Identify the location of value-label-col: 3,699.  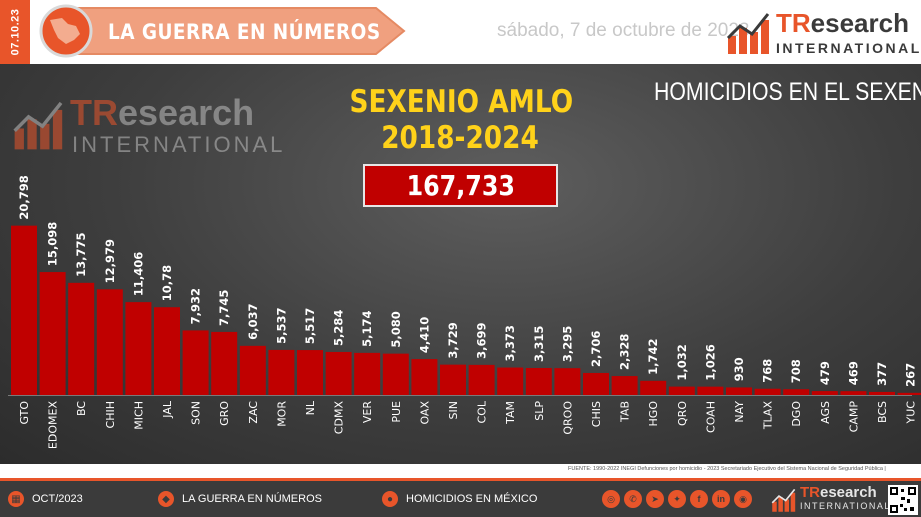
(482, 340).